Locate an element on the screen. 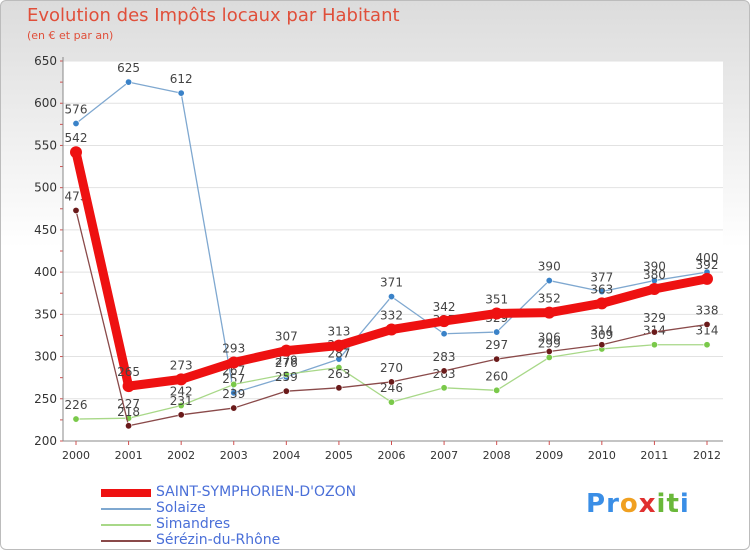 The image size is (750, 550). data-label: 371 is located at coordinates (391, 283).